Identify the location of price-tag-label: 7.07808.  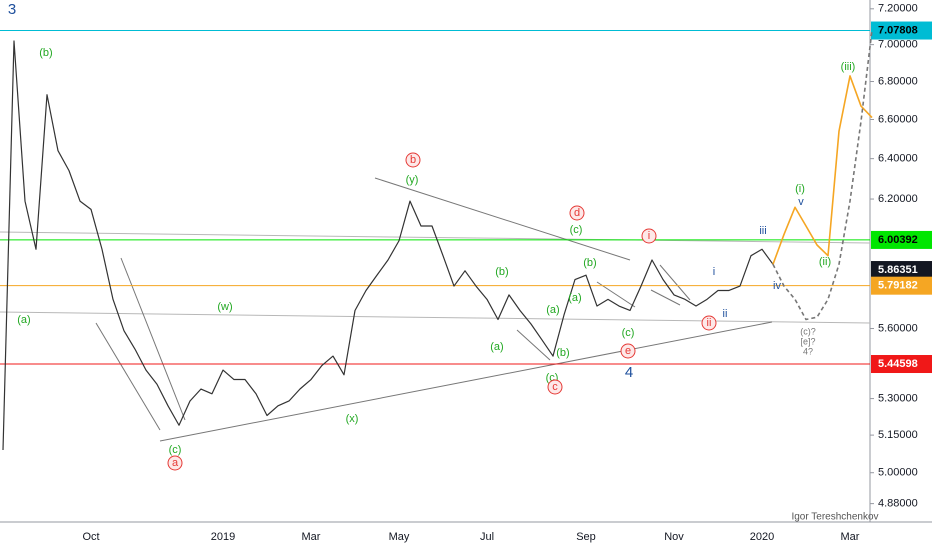
(898, 30).